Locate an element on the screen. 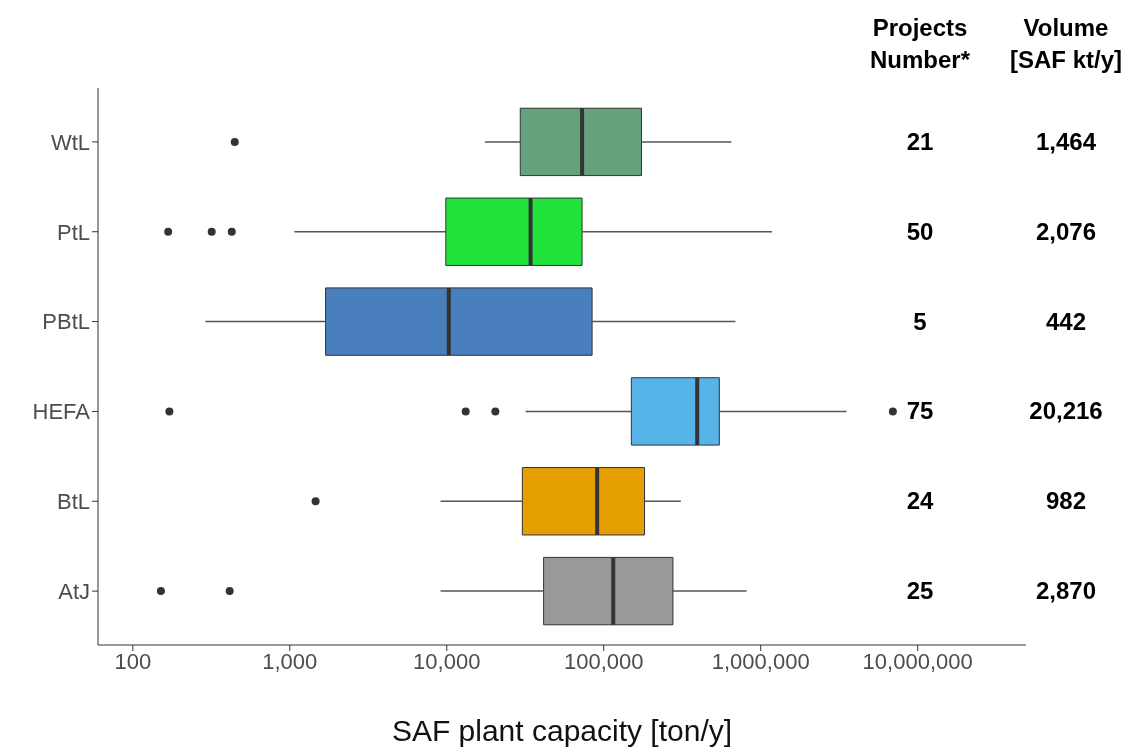 Image resolution: width=1135 pixels, height=749 pixels. text: 982 is located at coordinates (1065, 501).